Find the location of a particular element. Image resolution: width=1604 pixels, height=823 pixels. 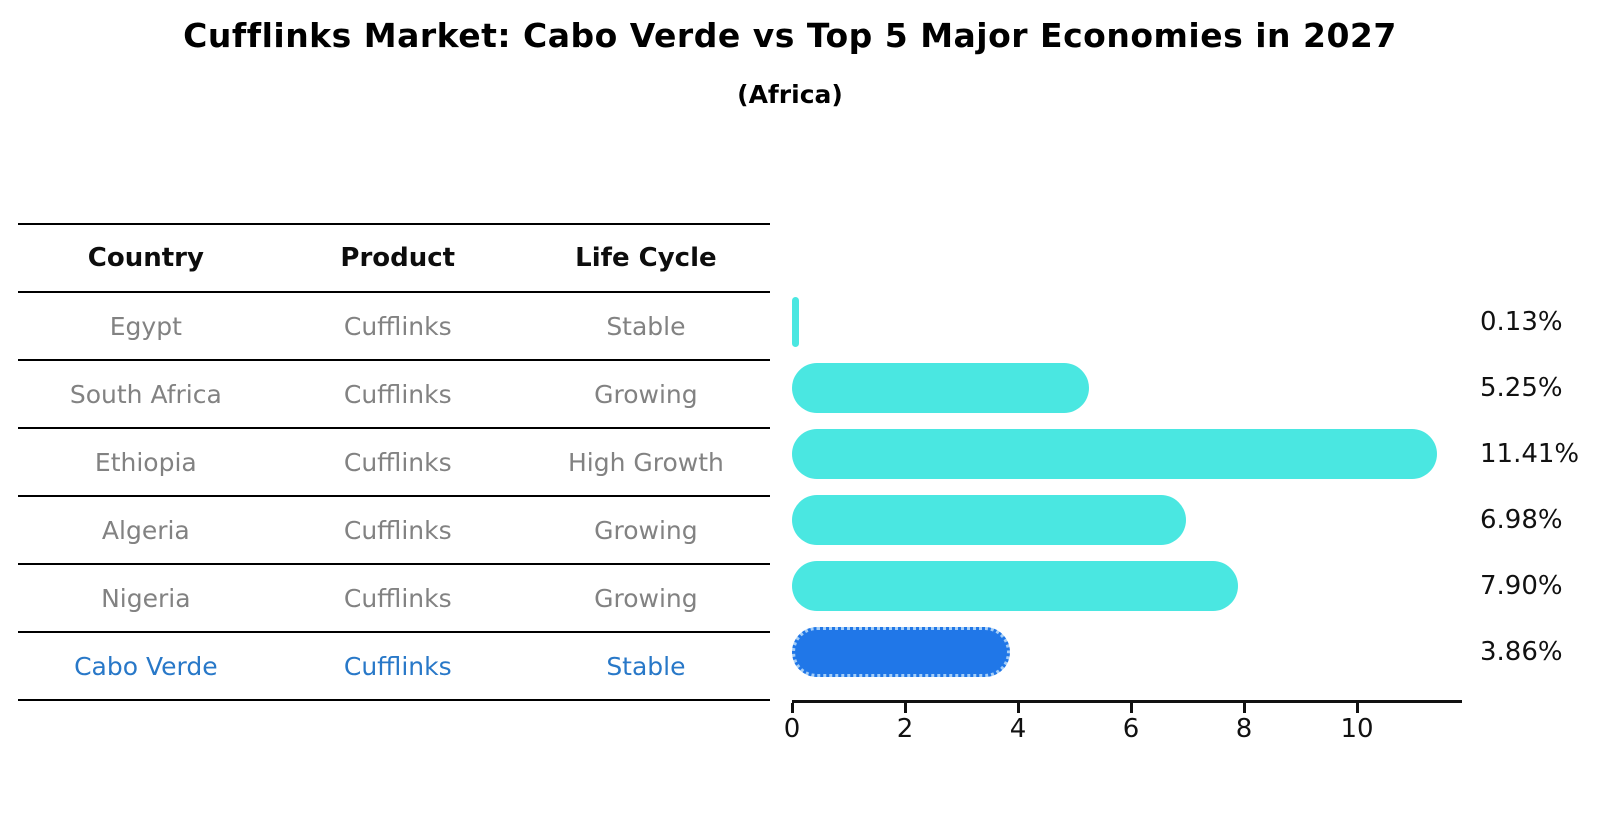

bar-value-label: 0.13% is located at coordinates (1521, 322).